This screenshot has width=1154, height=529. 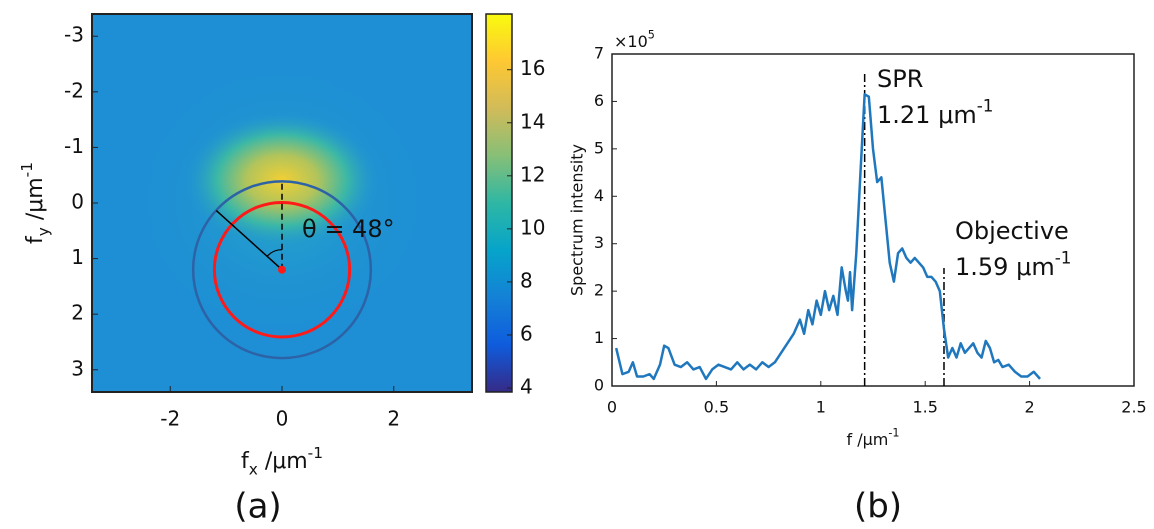 What do you see at coordinates (599, 195) in the screenshot?
I see `y-tick-label: 4` at bounding box center [599, 195].